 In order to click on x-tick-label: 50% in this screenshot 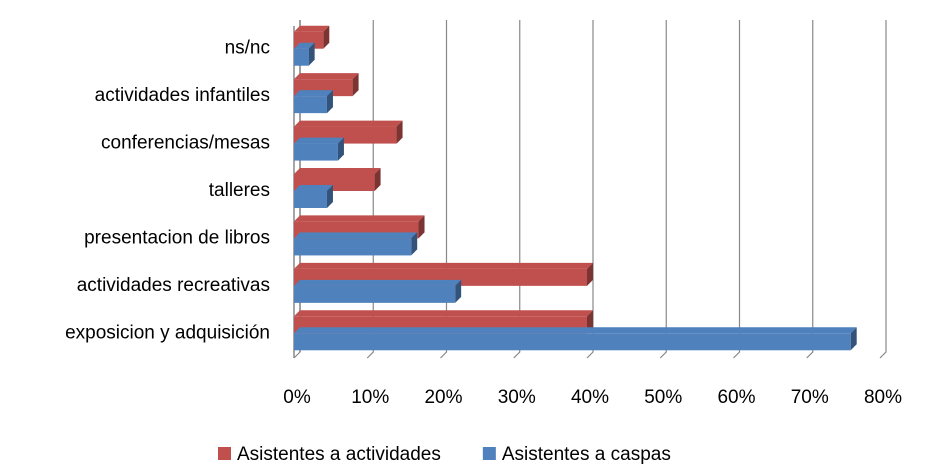, I will do `click(663, 397)`.